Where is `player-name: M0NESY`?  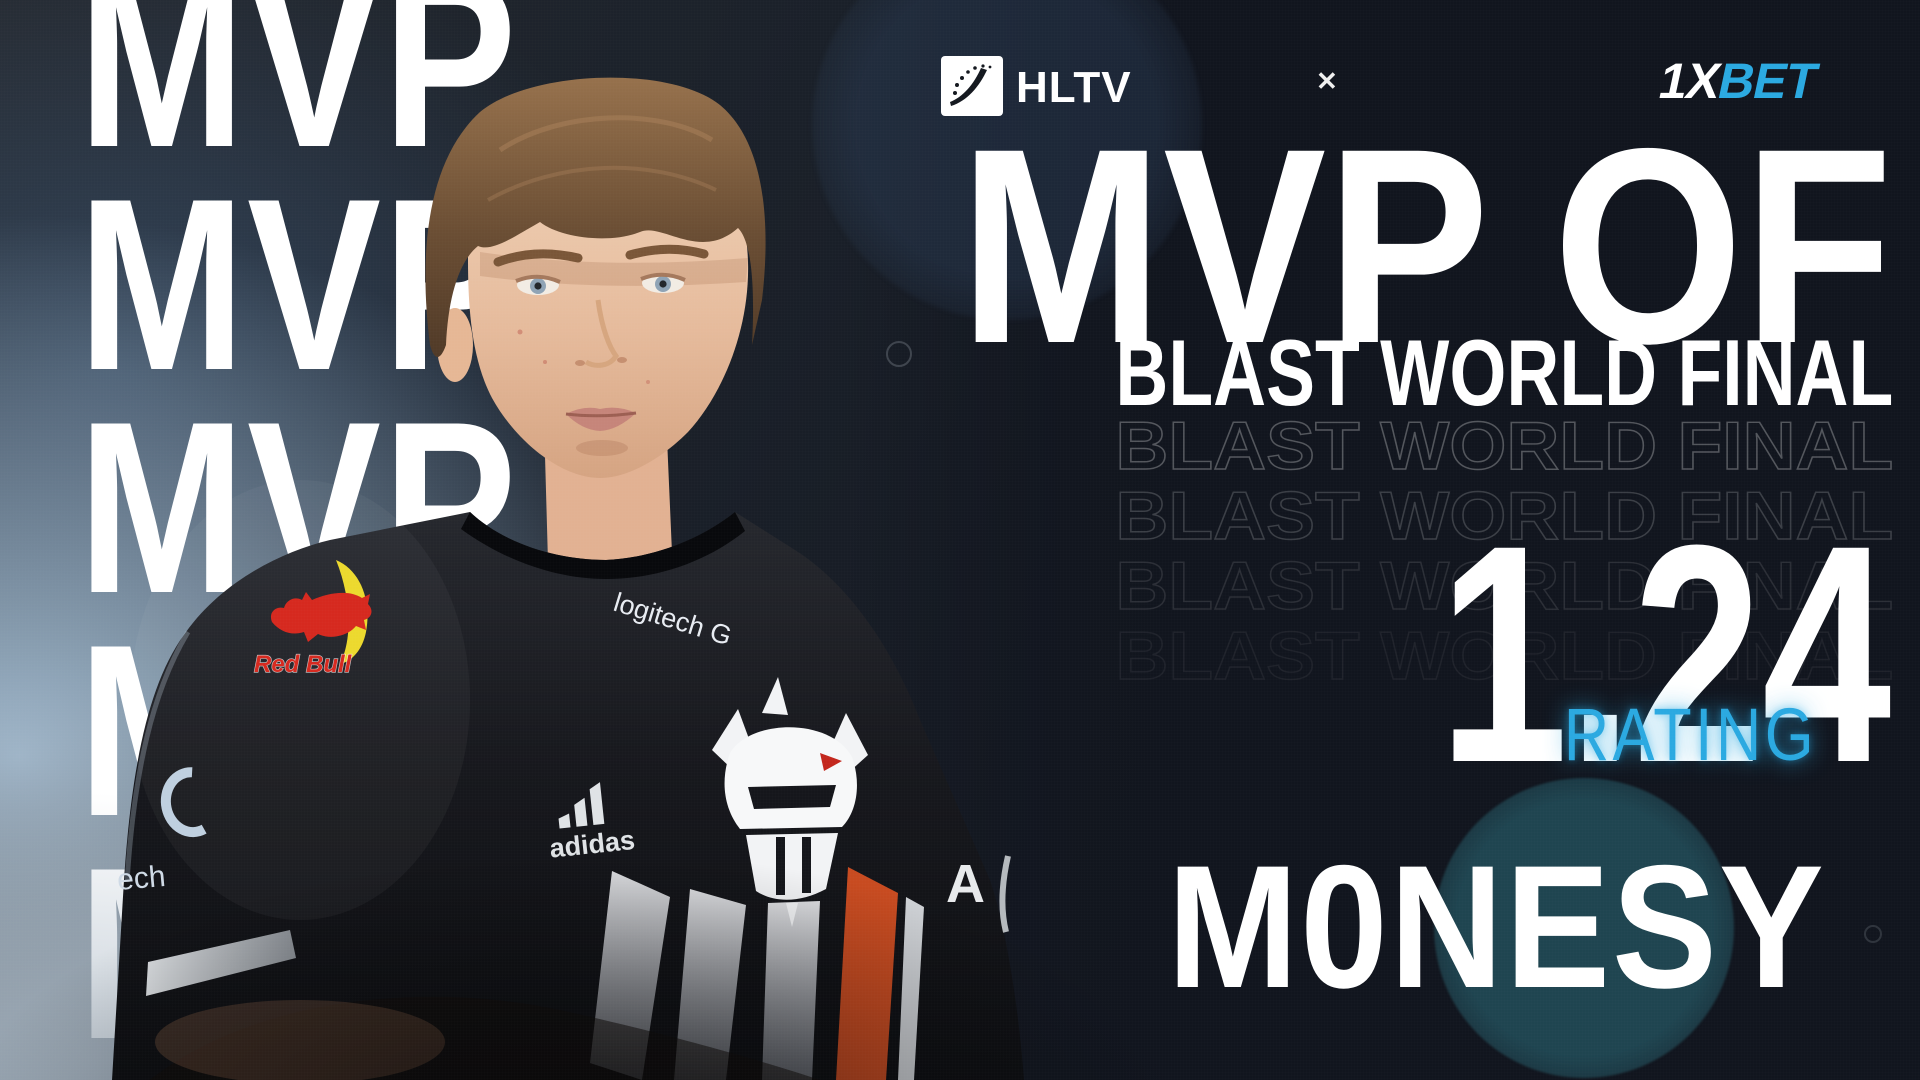 player-name: M0NESY is located at coordinates (1496, 927).